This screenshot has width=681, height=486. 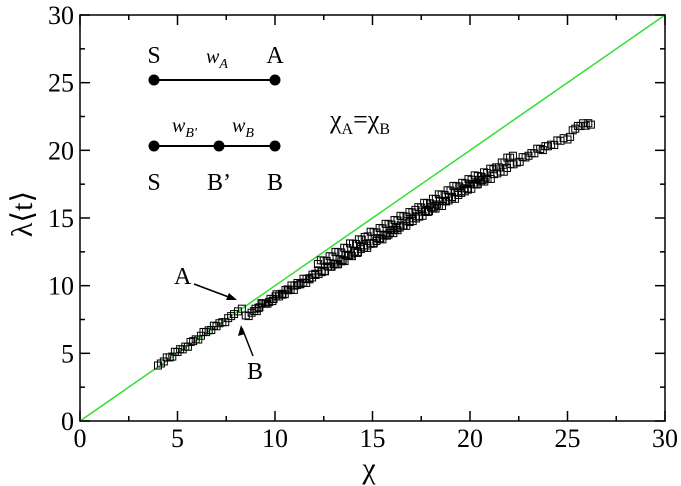 I want to click on diagram-b-weight-2: wB, so click(x=243, y=128).